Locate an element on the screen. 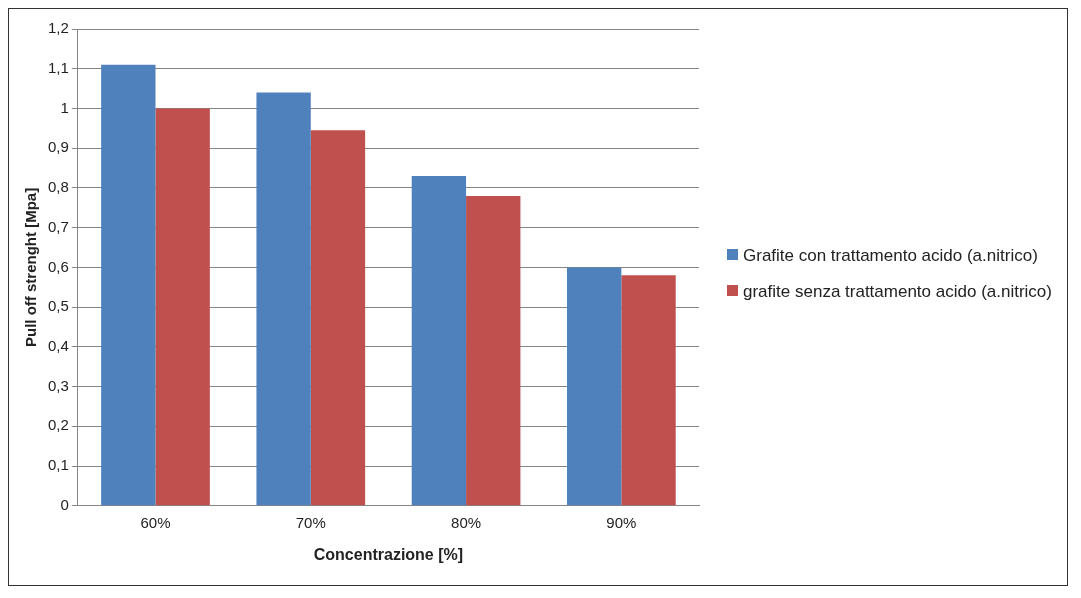 Image resolution: width=1081 pixels, height=598 pixels. x-axis-title: Concentrazione [%] is located at coordinates (388, 554).